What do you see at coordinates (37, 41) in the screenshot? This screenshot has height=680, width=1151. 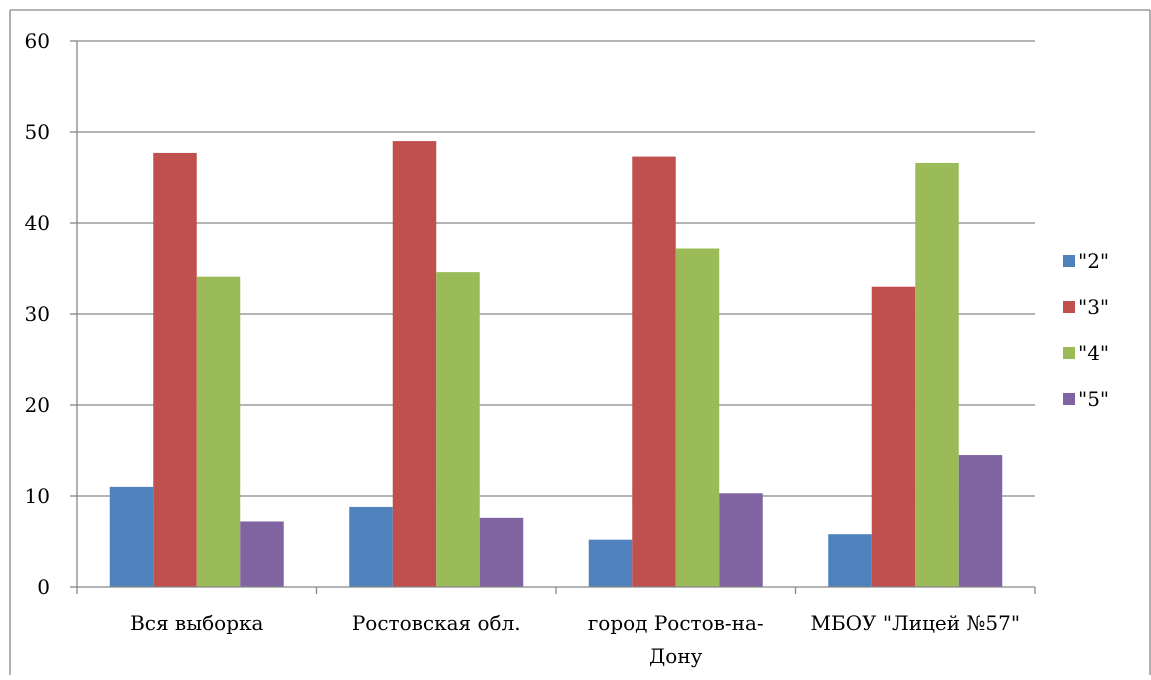 I see `y-tick-label: 60` at bounding box center [37, 41].